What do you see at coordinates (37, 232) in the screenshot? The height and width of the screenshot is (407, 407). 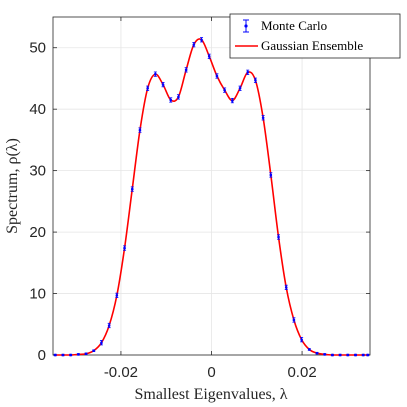 I see `y-tick-label: 20` at bounding box center [37, 232].